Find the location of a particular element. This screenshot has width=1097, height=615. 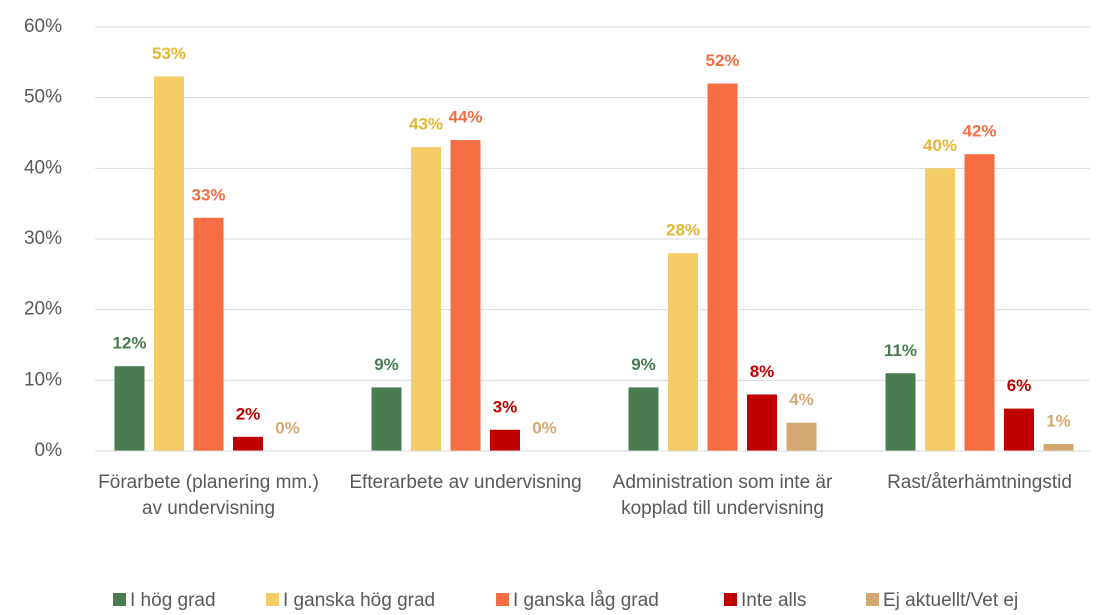

legend-label: I ganska låg grad is located at coordinates (586, 600).